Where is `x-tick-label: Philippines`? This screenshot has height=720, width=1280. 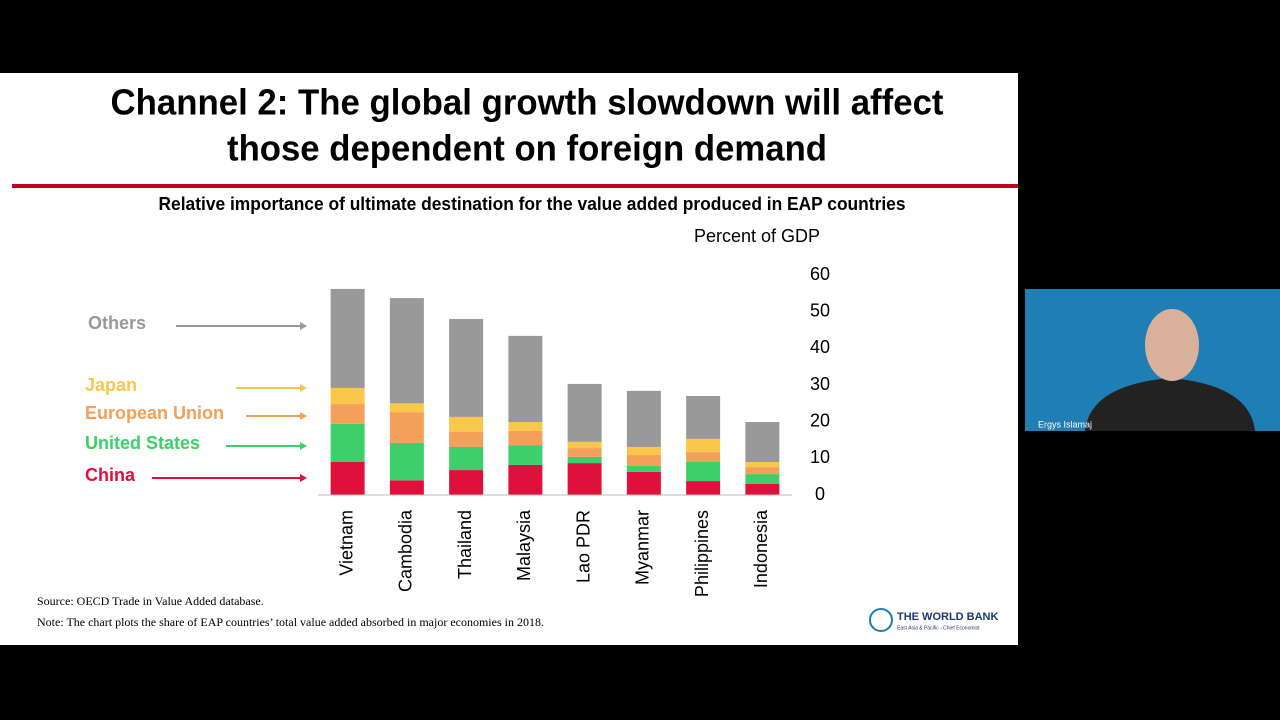 x-tick-label: Philippines is located at coordinates (702, 553).